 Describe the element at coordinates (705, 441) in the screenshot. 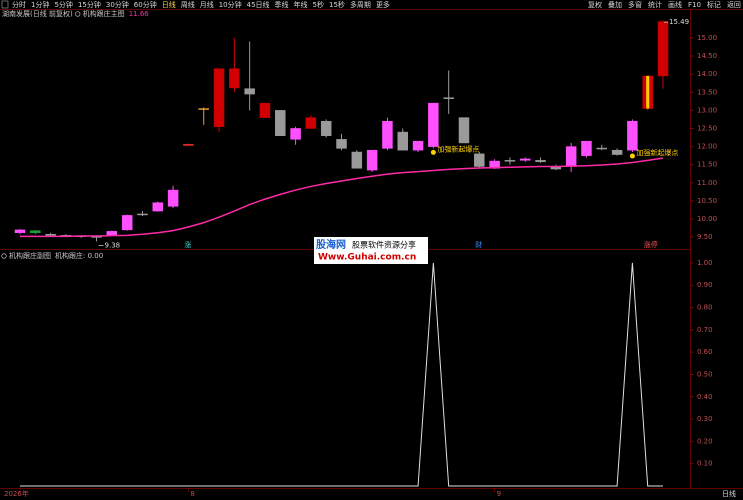

I see `y-tick-label: 0.20` at that location.